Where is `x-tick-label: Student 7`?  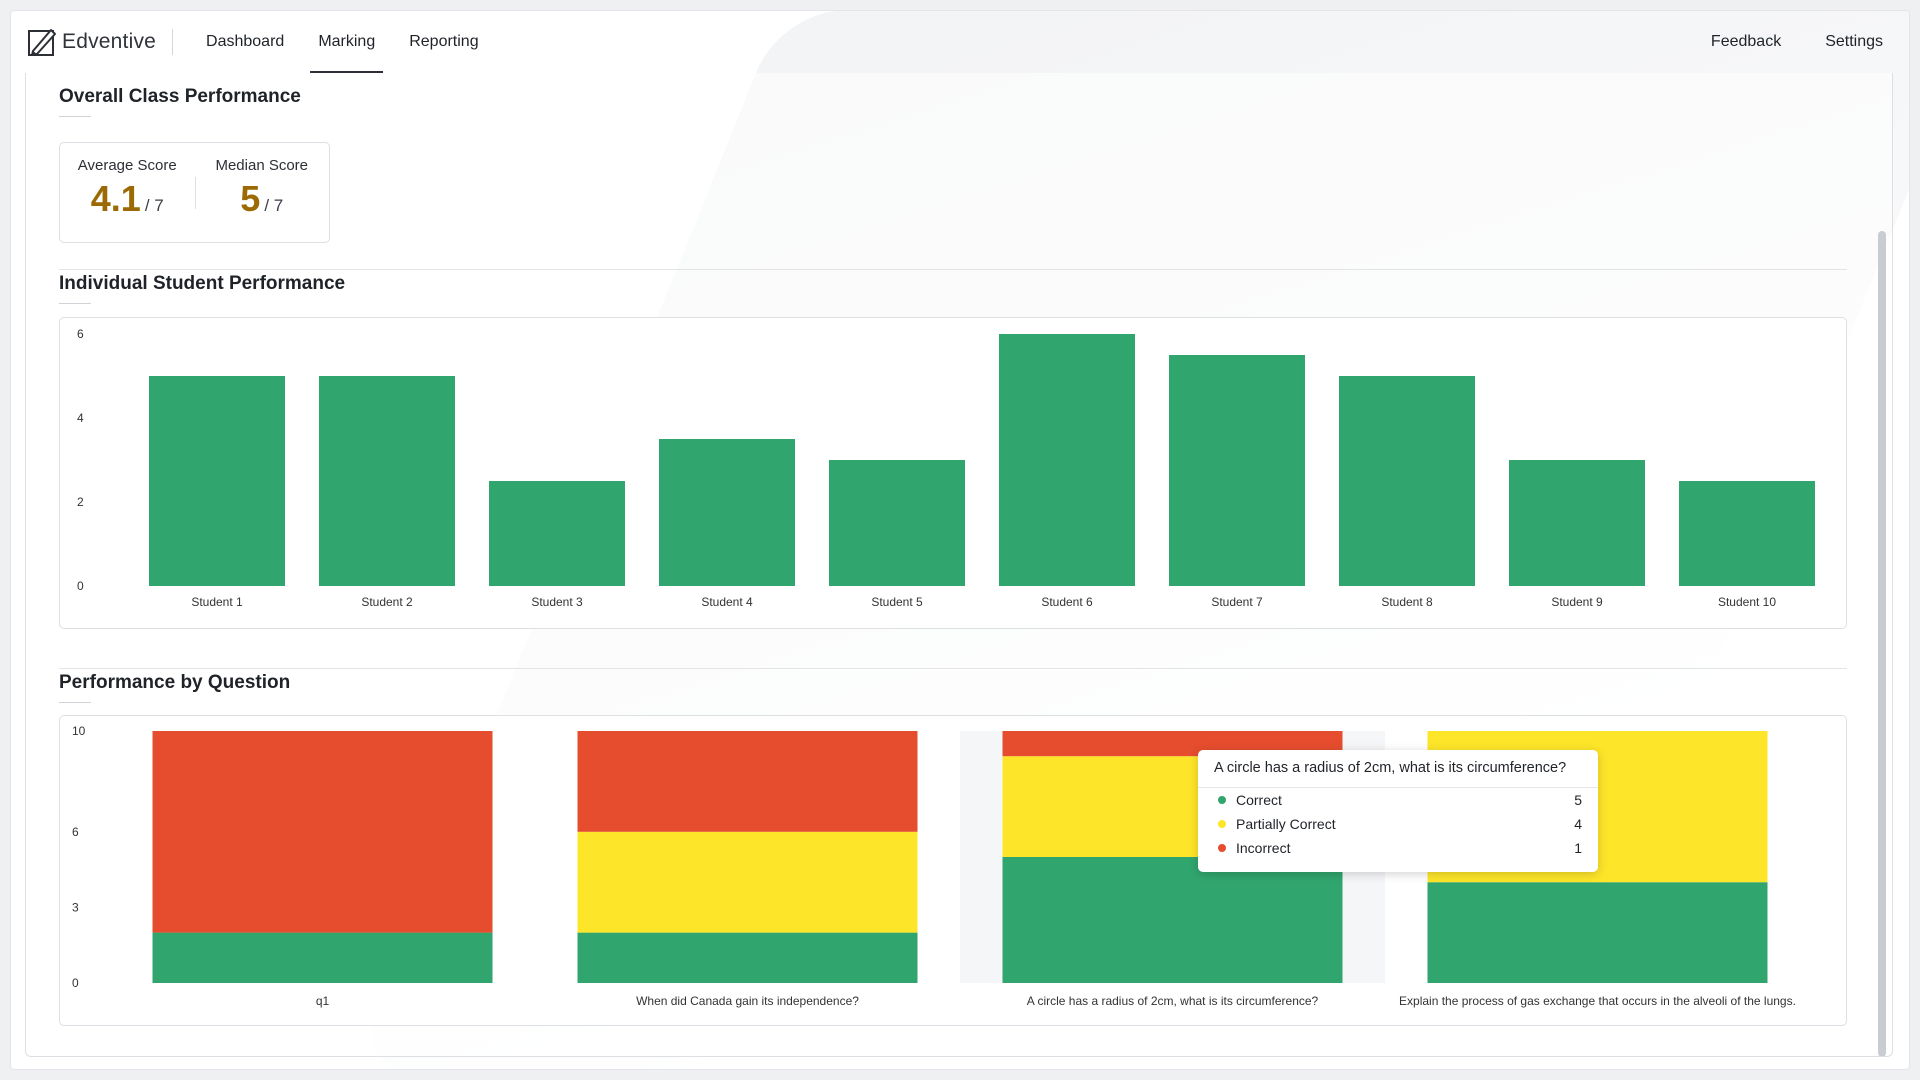 x-tick-label: Student 7 is located at coordinates (1237, 602).